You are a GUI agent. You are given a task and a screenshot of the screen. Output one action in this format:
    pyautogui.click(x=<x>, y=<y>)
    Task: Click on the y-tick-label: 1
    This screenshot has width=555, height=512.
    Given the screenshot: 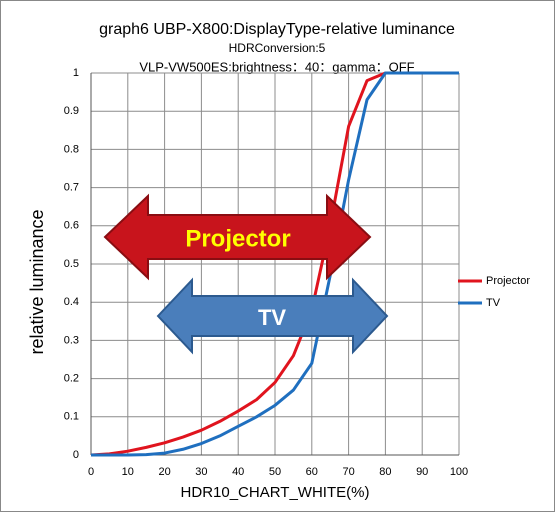 What is the action you would take?
    pyautogui.click(x=76, y=73)
    